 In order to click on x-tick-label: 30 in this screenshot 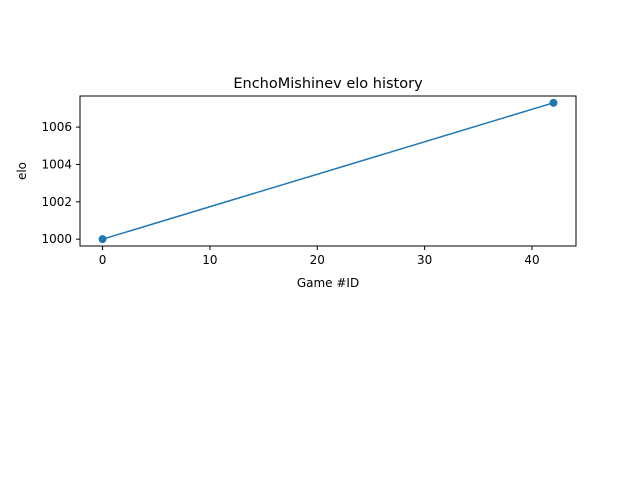, I will do `click(424, 260)`.